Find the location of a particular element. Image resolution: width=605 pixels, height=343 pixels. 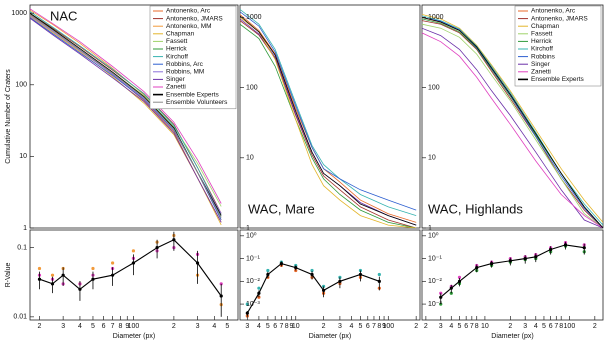

x-tick-label: 9 is located at coordinates (127, 326).